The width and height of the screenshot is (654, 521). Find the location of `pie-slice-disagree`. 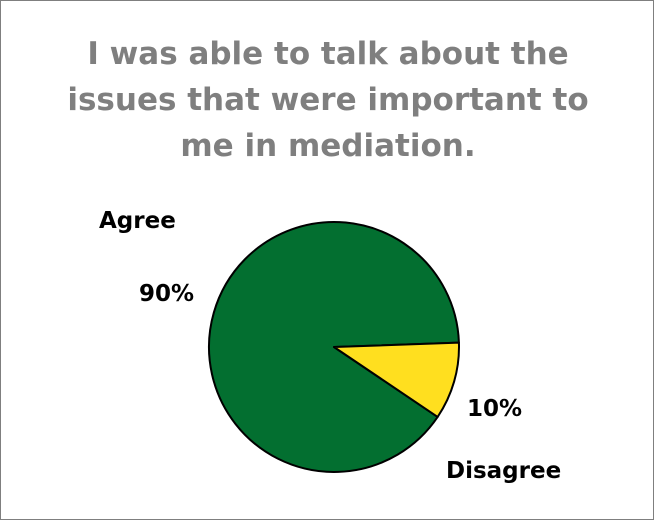

pie-slice-disagree is located at coordinates (396, 379).